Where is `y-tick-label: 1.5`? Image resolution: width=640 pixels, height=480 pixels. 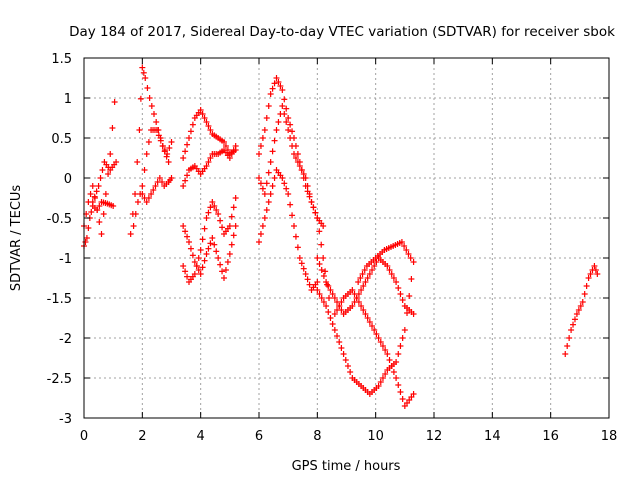
y-tick-label: 1.5 is located at coordinates (61, 59).